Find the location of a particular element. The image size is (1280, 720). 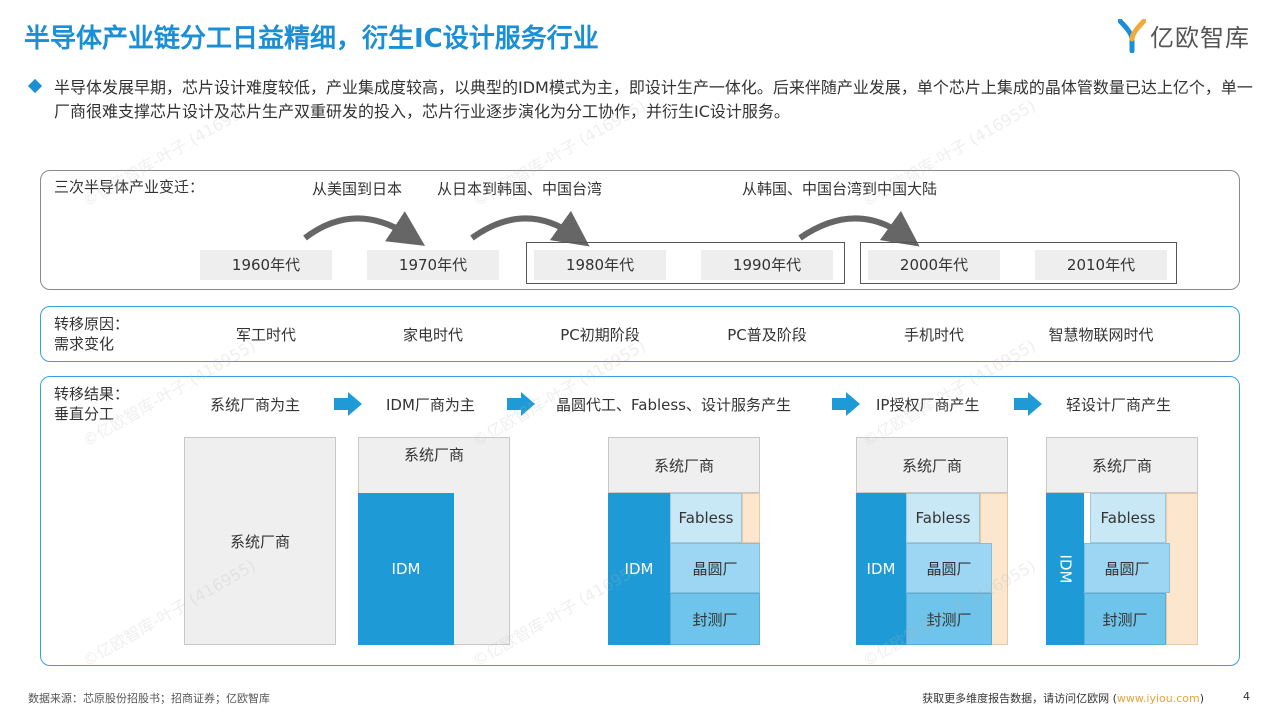

result-label-sub: 垂直分工 is located at coordinates (84, 414).